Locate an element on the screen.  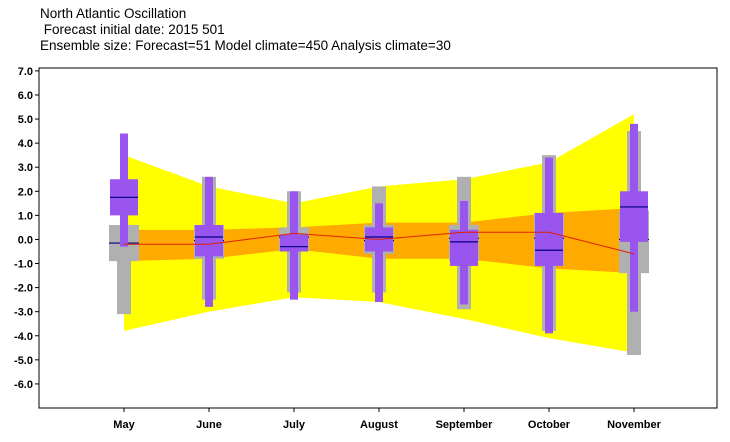
x-tick-label: June is located at coordinates (209, 425).